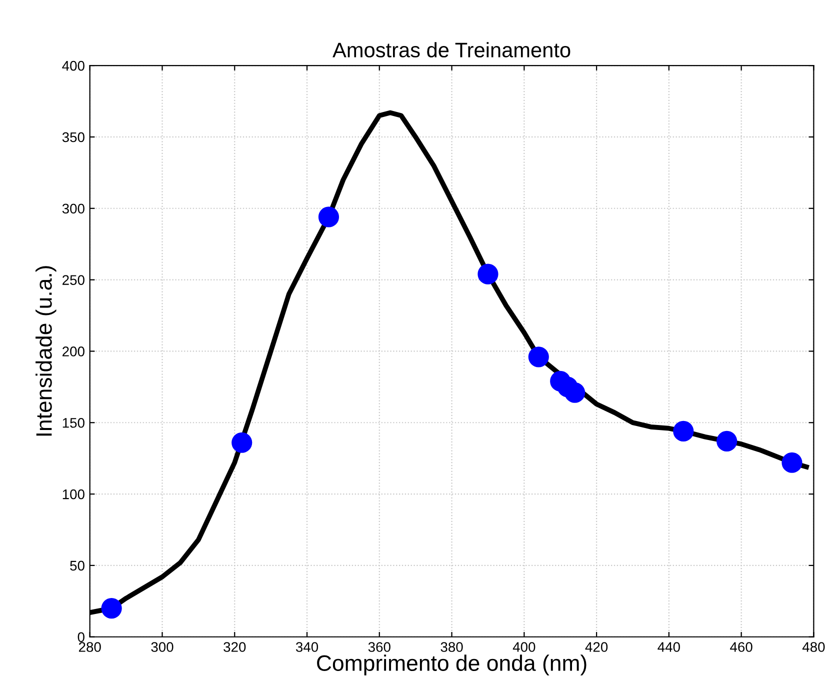  Describe the element at coordinates (73, 351) in the screenshot. I see `y-tick-label: 200` at that location.